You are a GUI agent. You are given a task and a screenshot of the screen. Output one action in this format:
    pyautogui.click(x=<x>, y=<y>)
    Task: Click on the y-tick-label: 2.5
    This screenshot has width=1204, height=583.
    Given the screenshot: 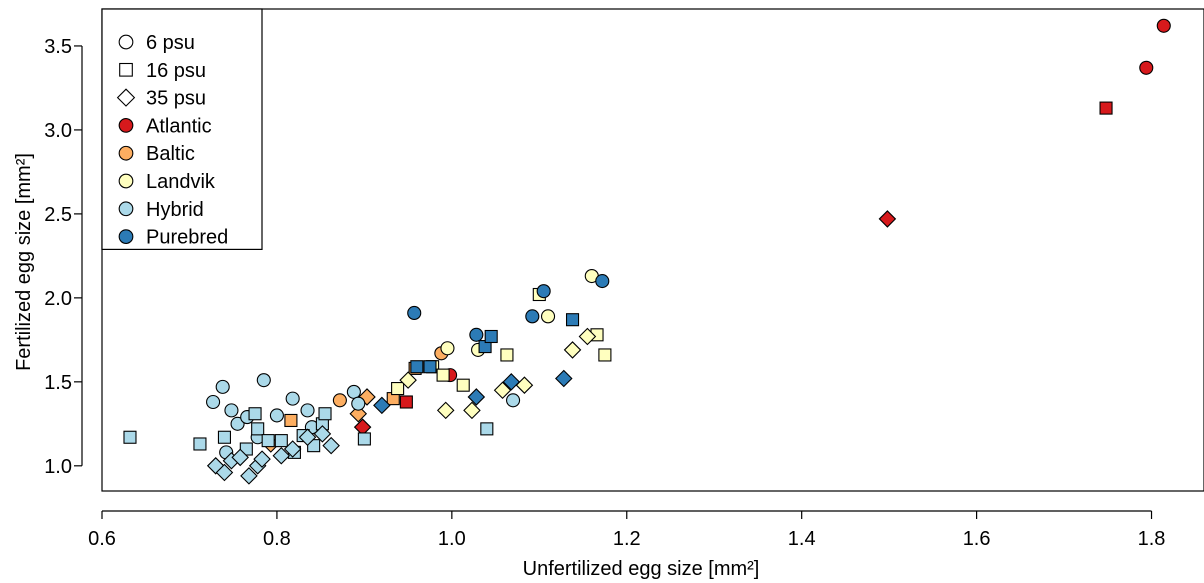 What is the action you would take?
    pyautogui.click(x=58, y=215)
    